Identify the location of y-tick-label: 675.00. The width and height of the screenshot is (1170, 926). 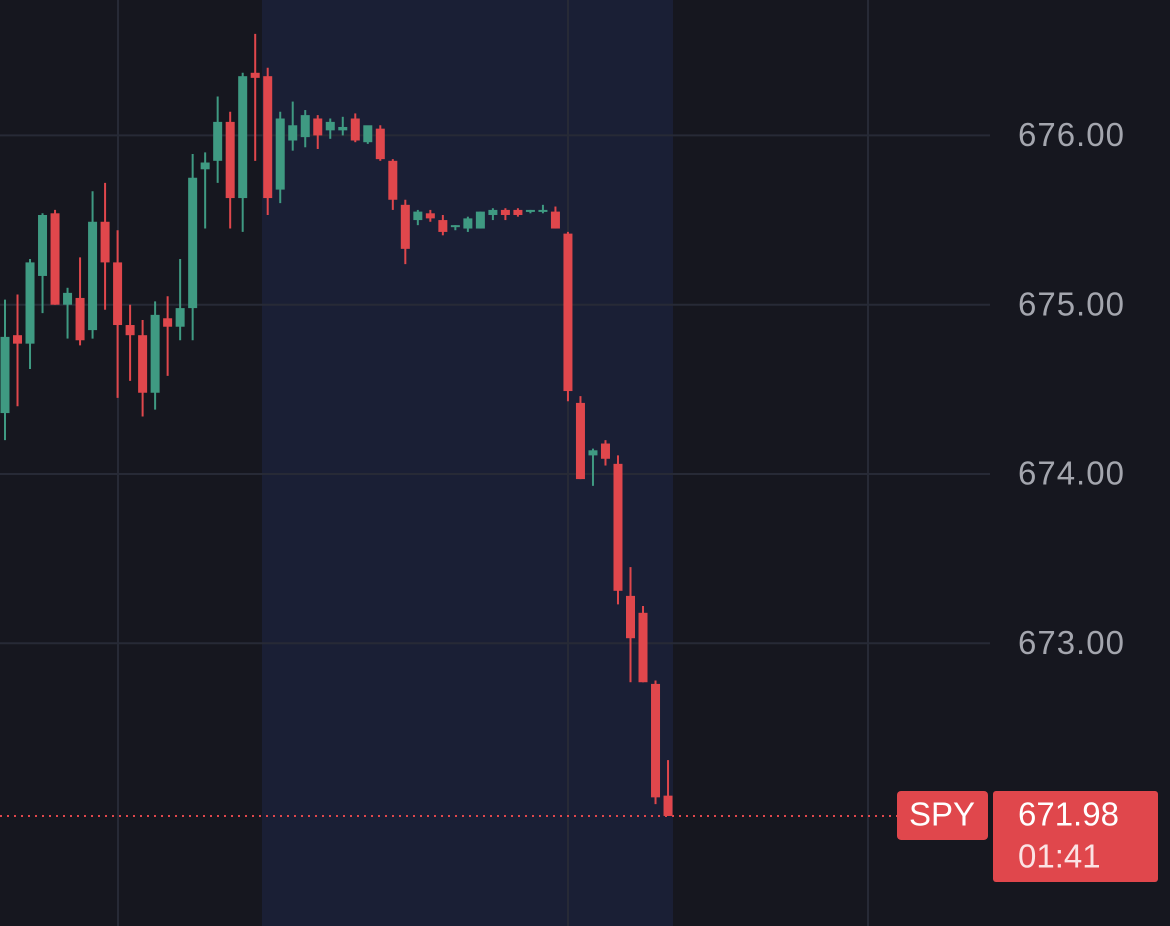
(1071, 303).